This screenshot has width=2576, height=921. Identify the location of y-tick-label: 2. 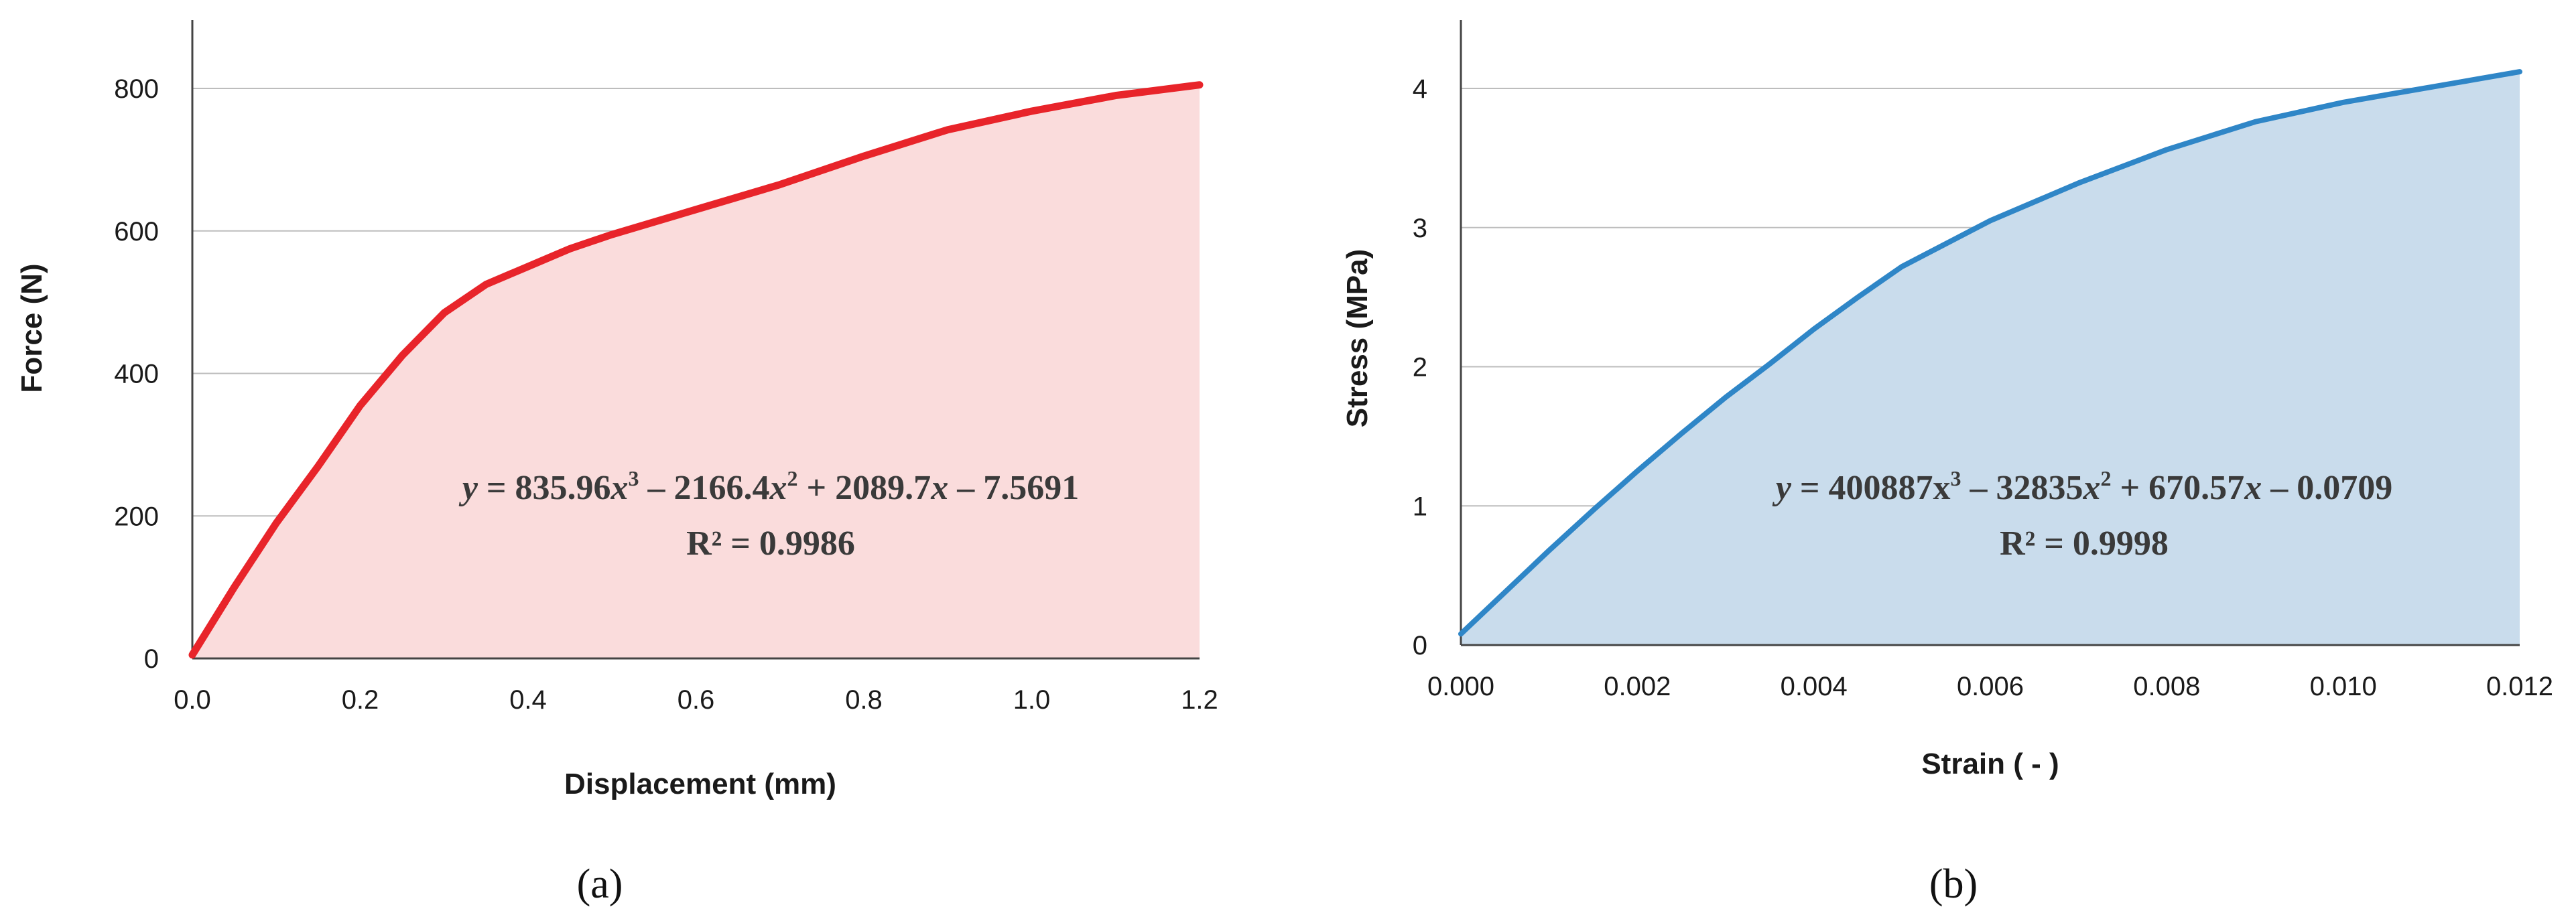
(1420, 367).